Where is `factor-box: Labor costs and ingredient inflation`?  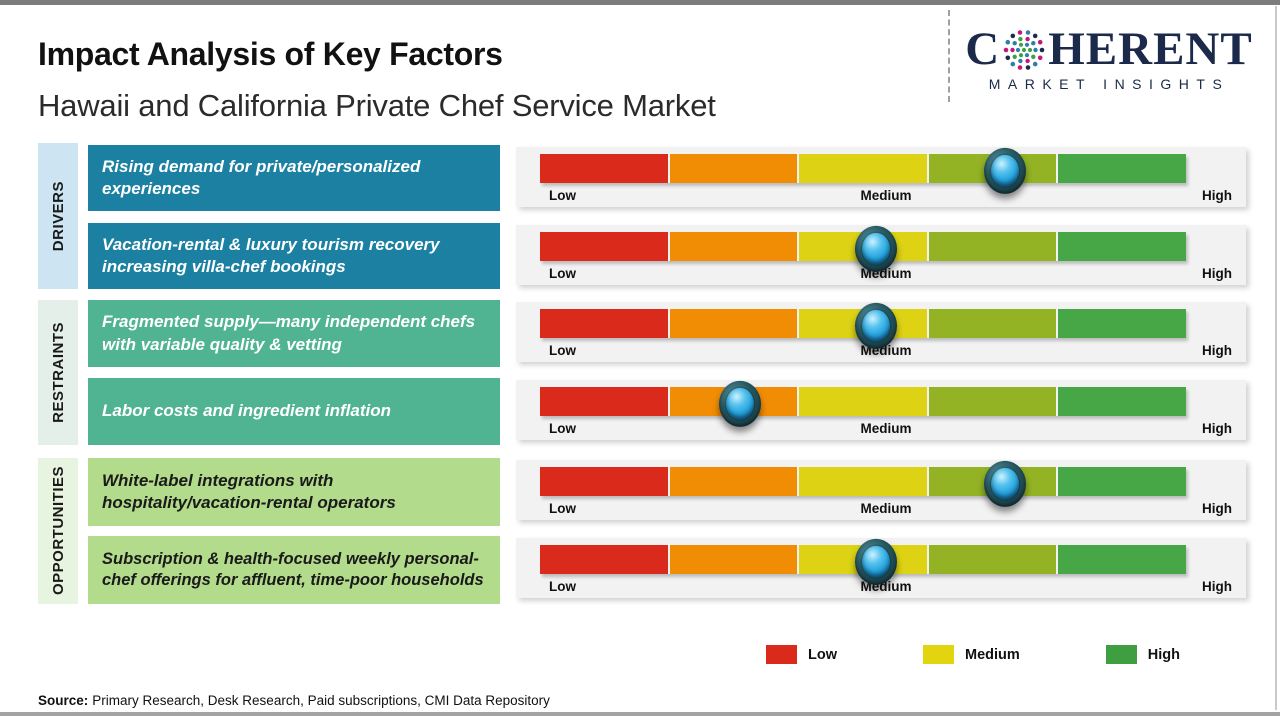
factor-box: Labor costs and ingredient inflation is located at coordinates (294, 411).